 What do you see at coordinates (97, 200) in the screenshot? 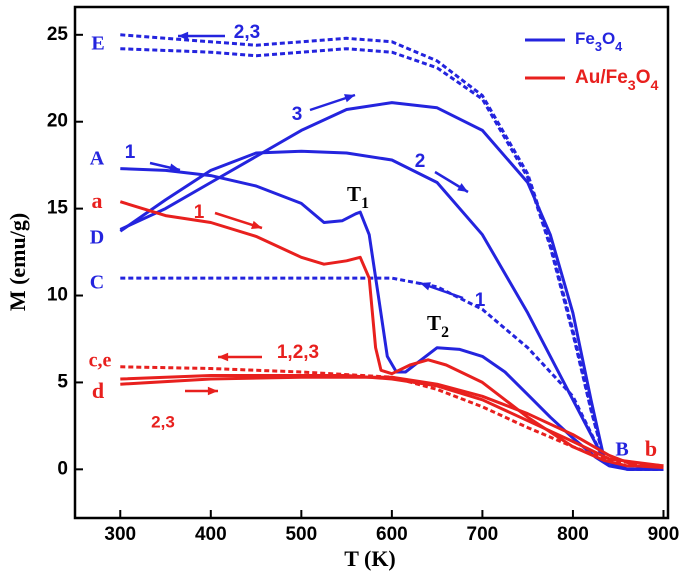
I see `annotation: a` at bounding box center [97, 200].